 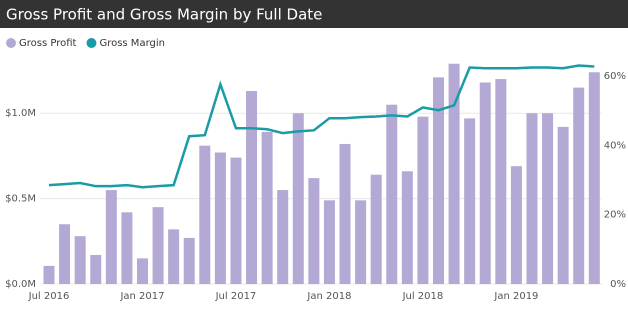 I want to click on y2-tick-label: 40%, so click(x=615, y=145).